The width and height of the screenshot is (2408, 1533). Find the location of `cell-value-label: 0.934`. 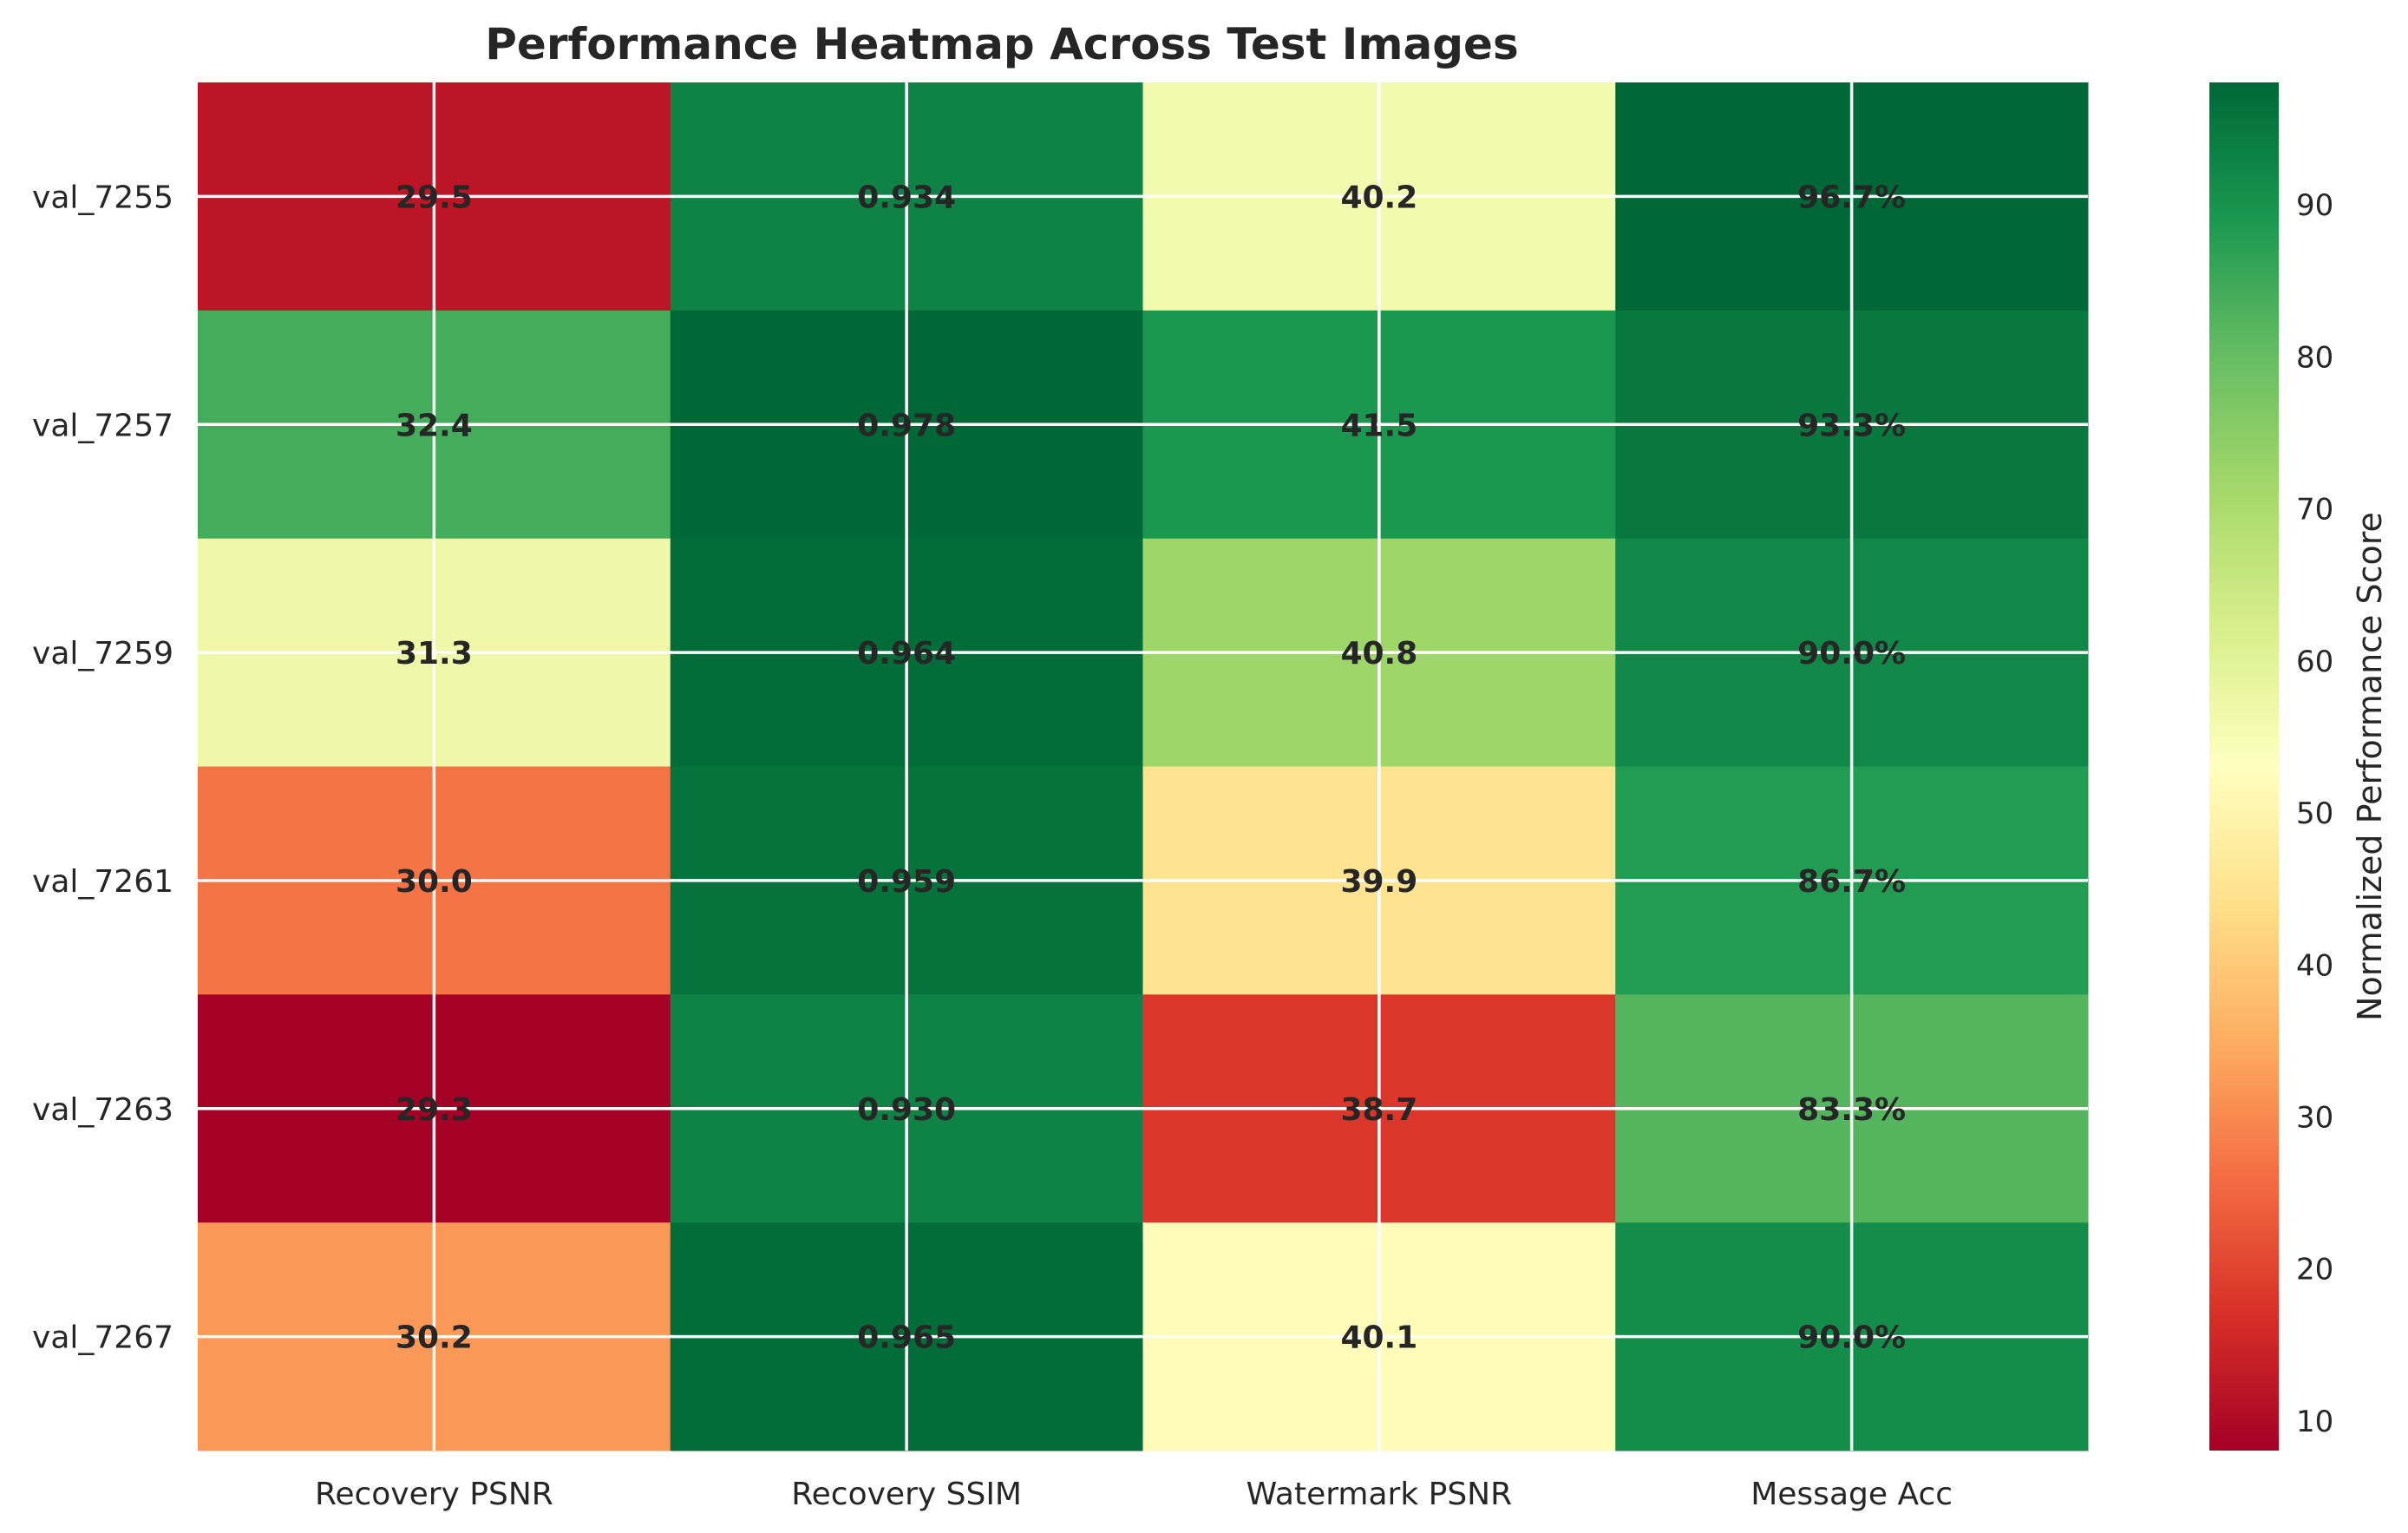

cell-value-label: 0.934 is located at coordinates (906, 198).